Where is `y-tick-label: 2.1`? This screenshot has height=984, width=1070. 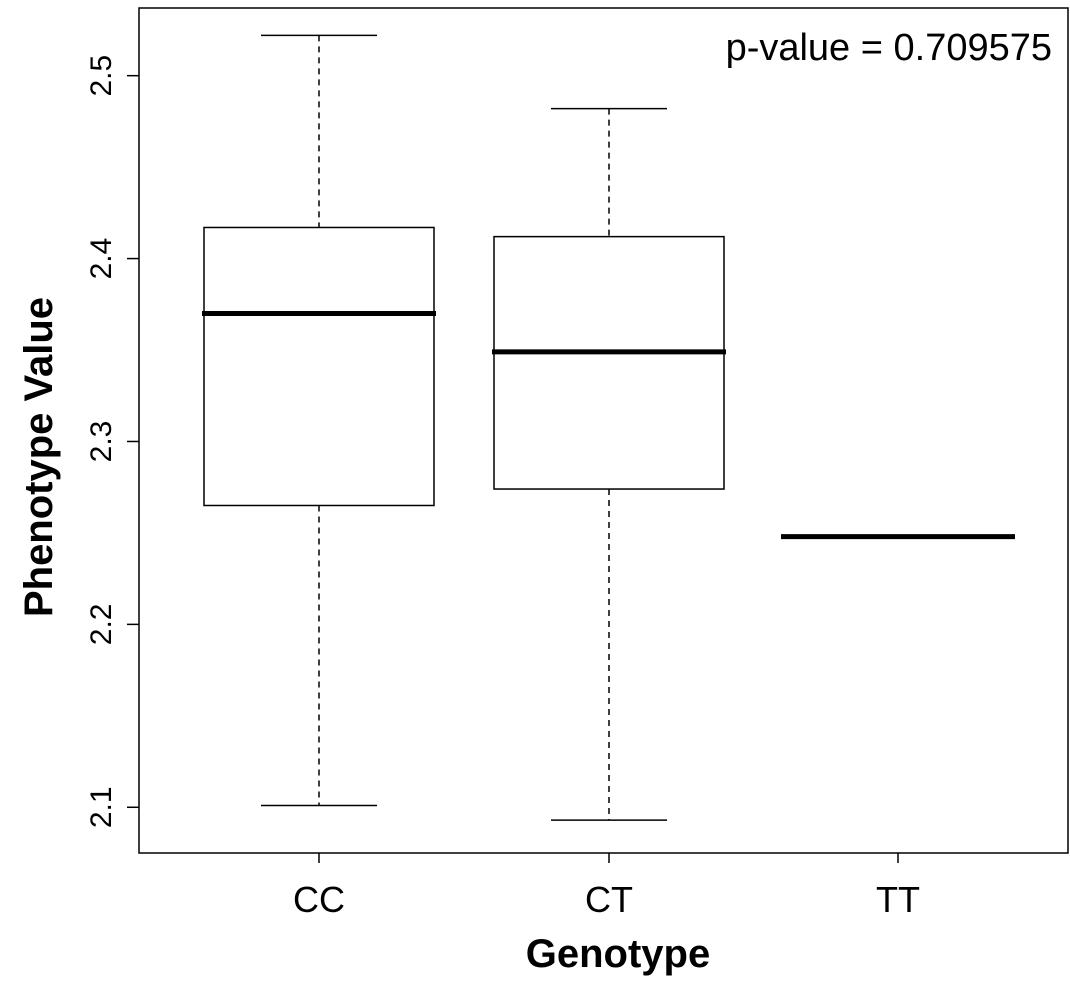
y-tick-label: 2.1 is located at coordinates (101, 807).